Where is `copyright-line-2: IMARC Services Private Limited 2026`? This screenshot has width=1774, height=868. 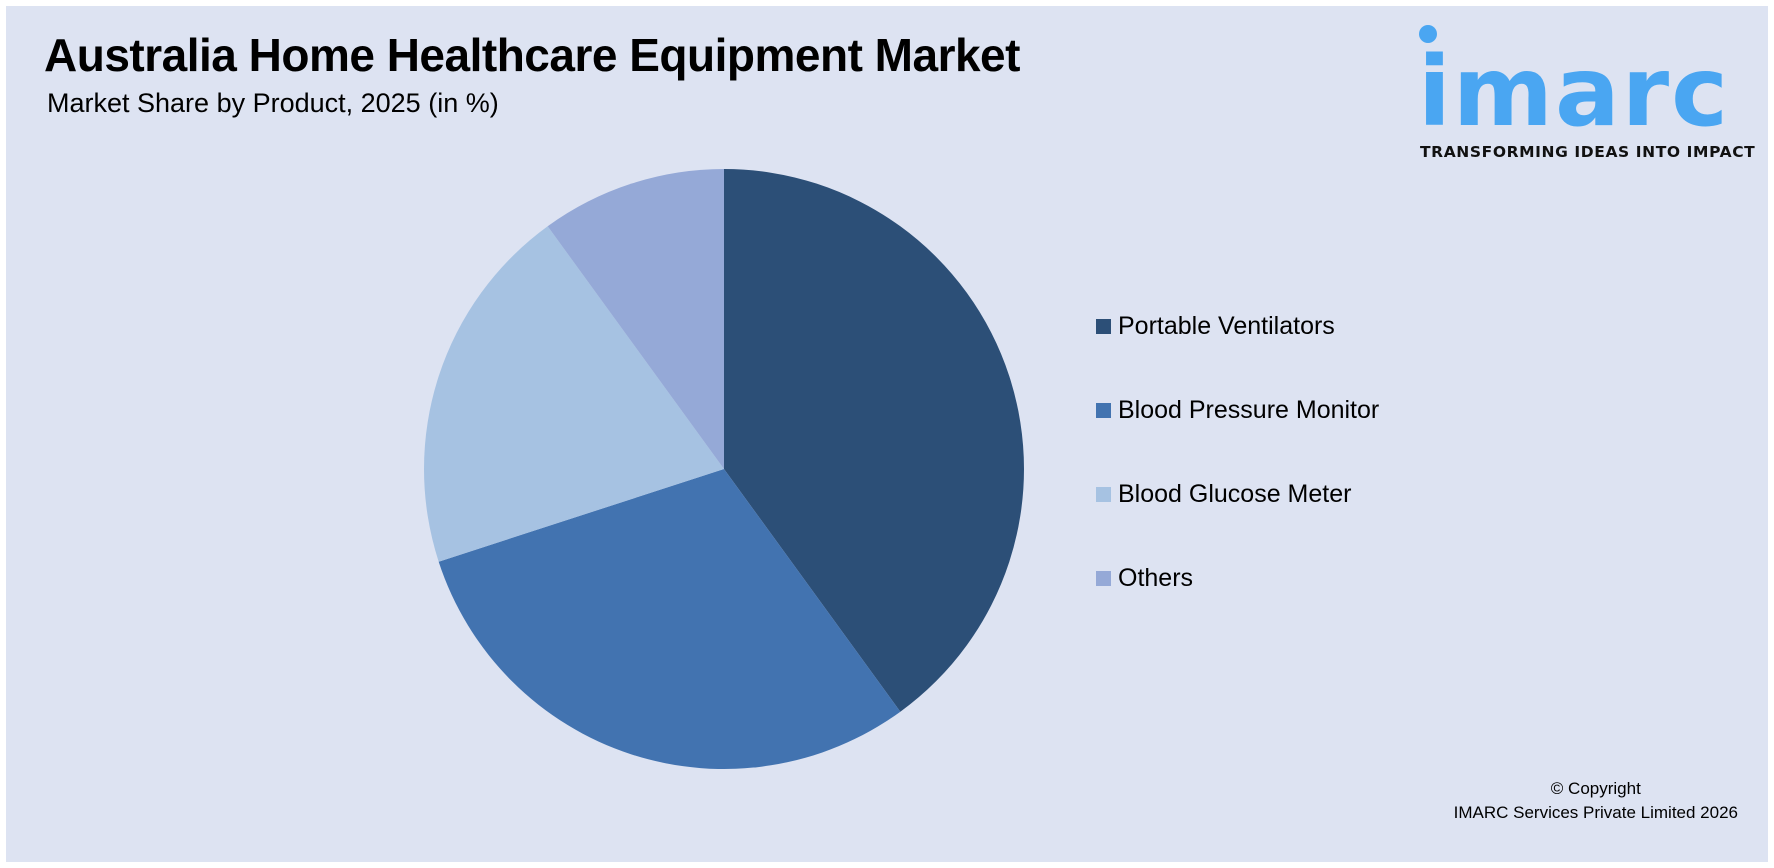
copyright-line-2: IMARC Services Private Limited 2026 is located at coordinates (1595, 812).